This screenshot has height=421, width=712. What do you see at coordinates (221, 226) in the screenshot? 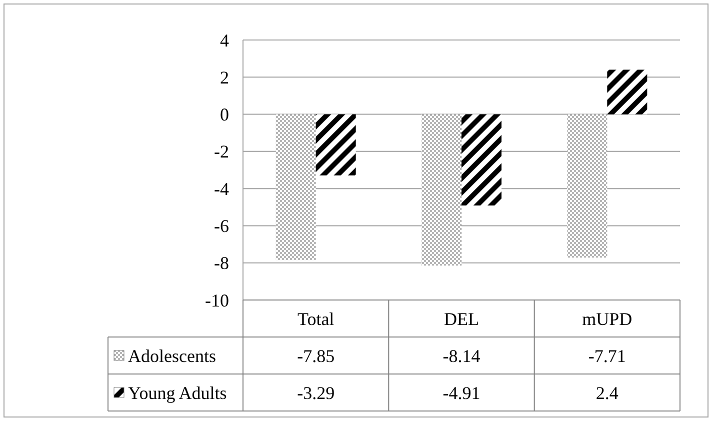
I see `y-tick-label: -6` at bounding box center [221, 226].